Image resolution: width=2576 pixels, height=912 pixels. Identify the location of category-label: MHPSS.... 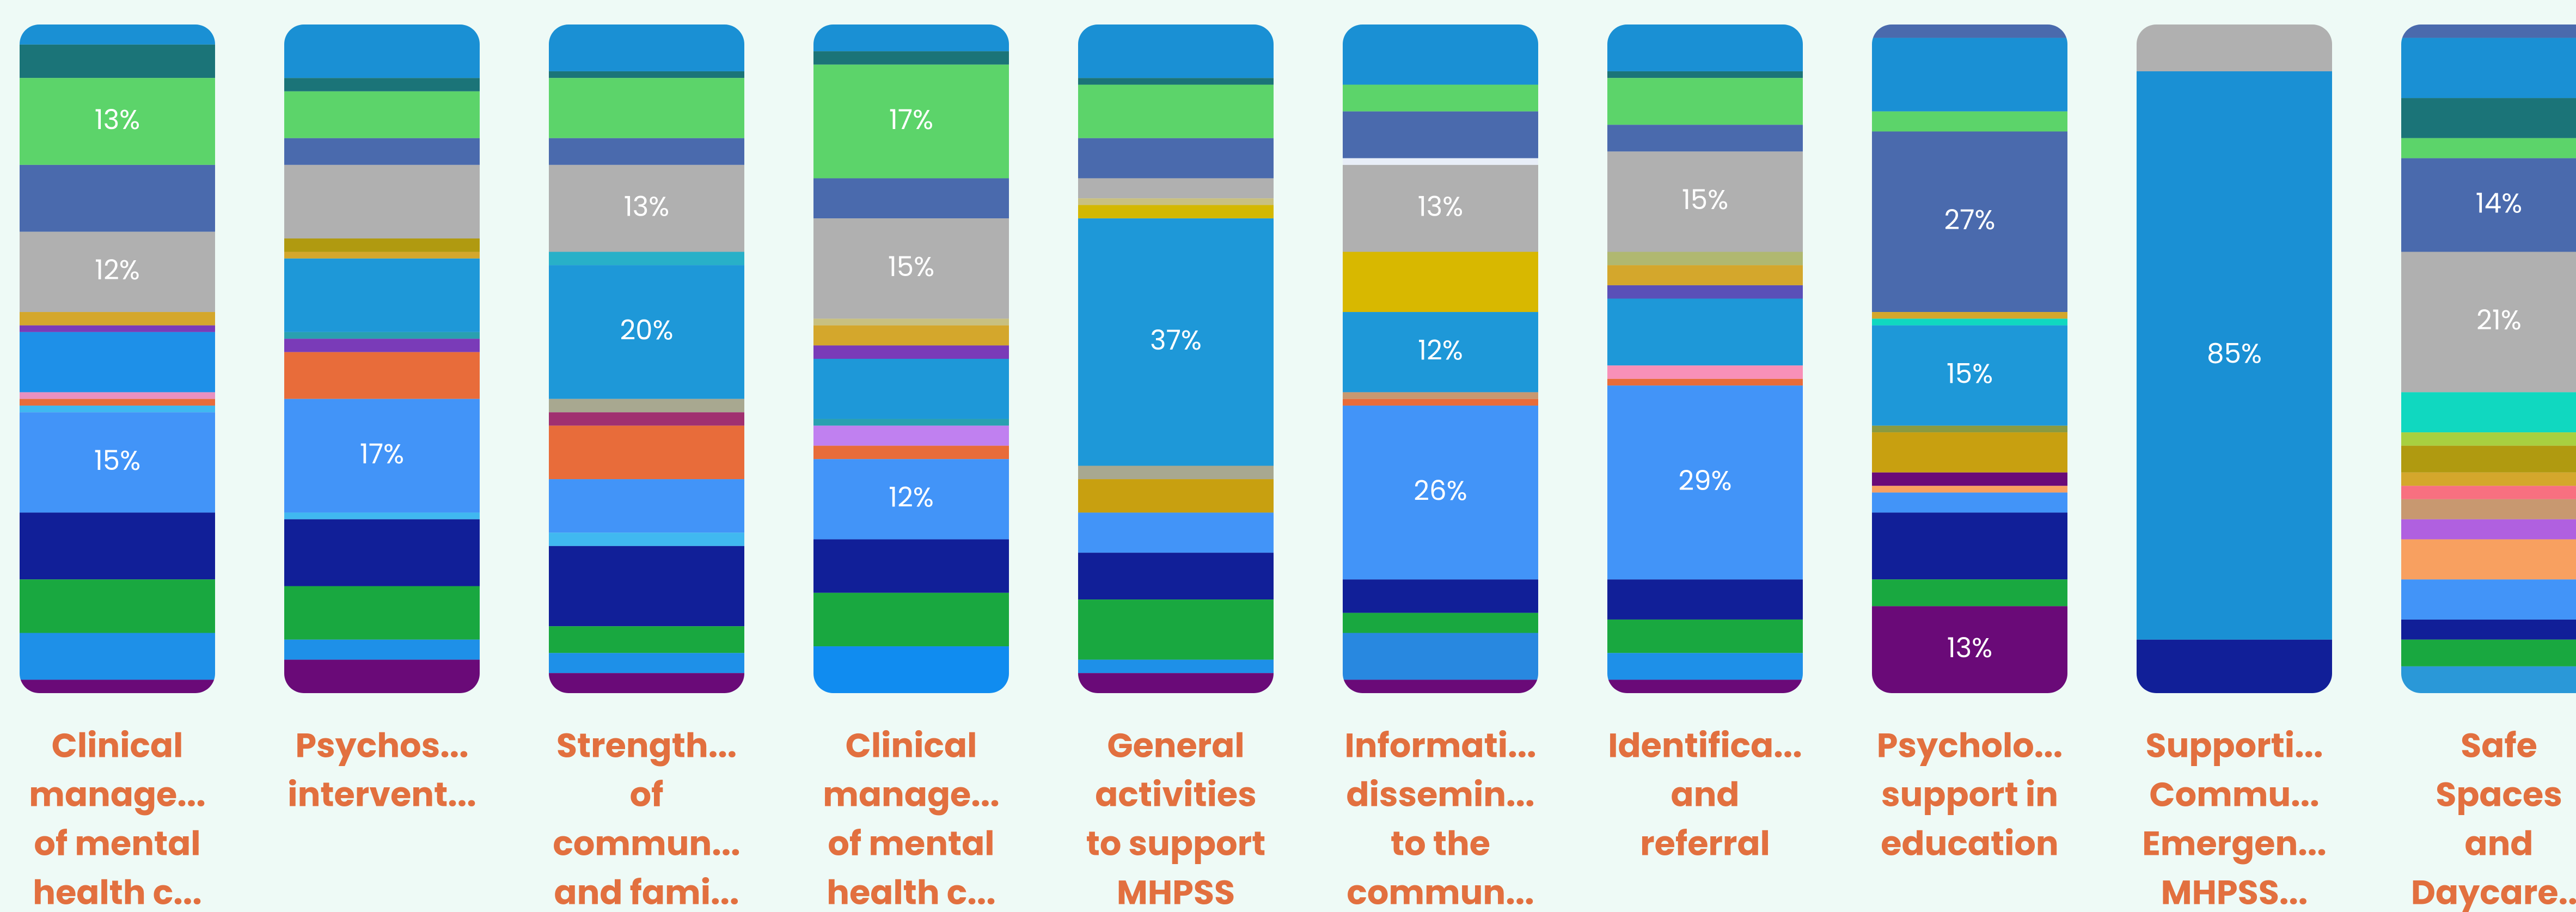
(2234, 890).